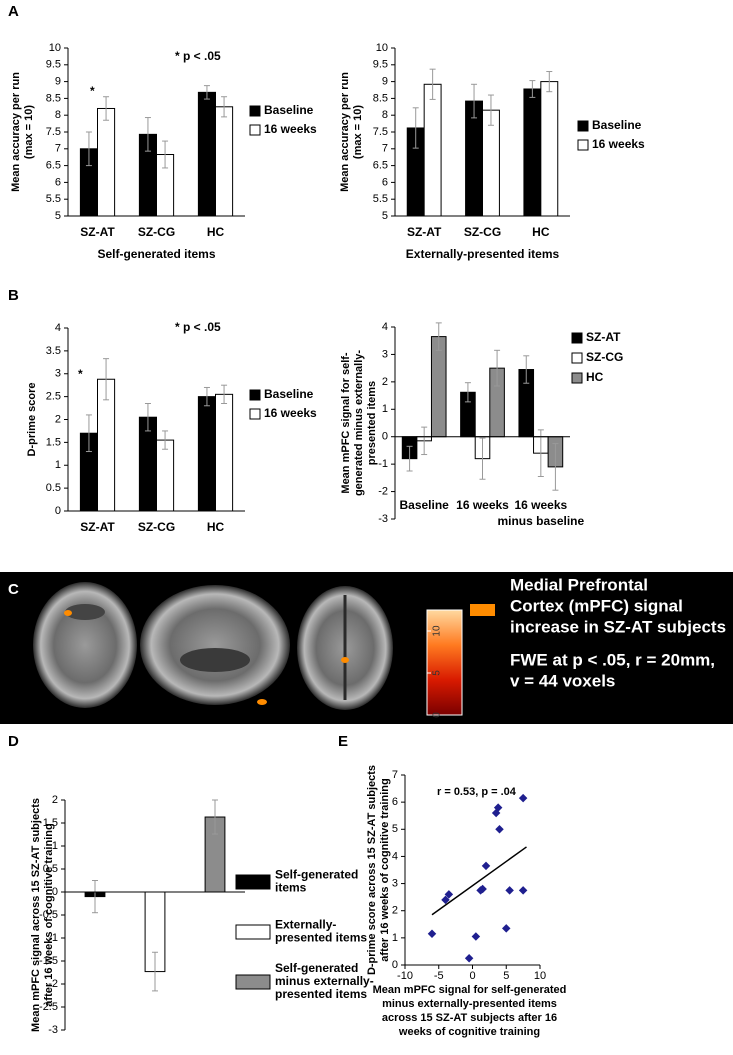 The image size is (733, 1055). I want to click on legend-label: SZ-AT, so click(603, 337).